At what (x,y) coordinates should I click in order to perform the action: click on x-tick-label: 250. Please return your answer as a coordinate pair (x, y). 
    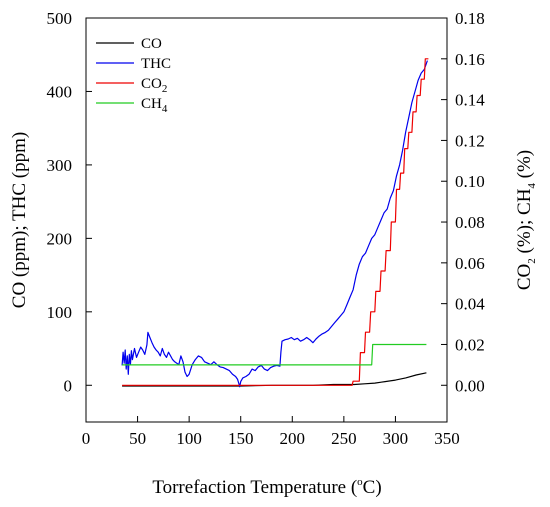
    Looking at the image, I should click on (344, 438).